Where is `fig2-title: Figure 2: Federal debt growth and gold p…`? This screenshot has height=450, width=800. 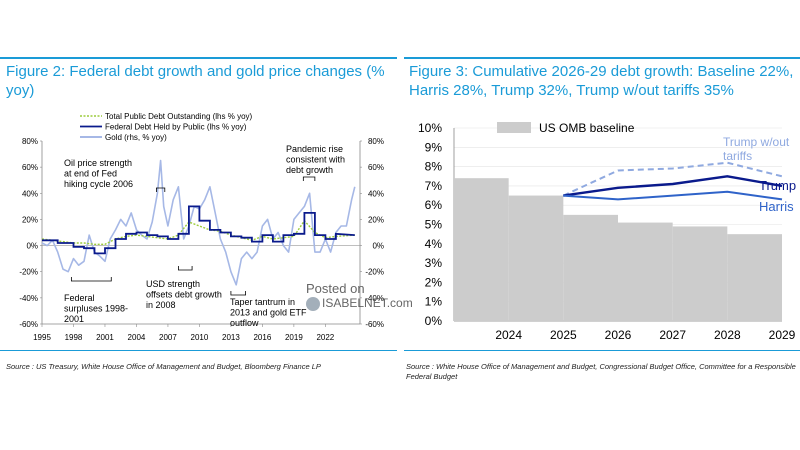
fig2-title: Figure 2: Federal debt growth and gold p… is located at coordinates (195, 81).